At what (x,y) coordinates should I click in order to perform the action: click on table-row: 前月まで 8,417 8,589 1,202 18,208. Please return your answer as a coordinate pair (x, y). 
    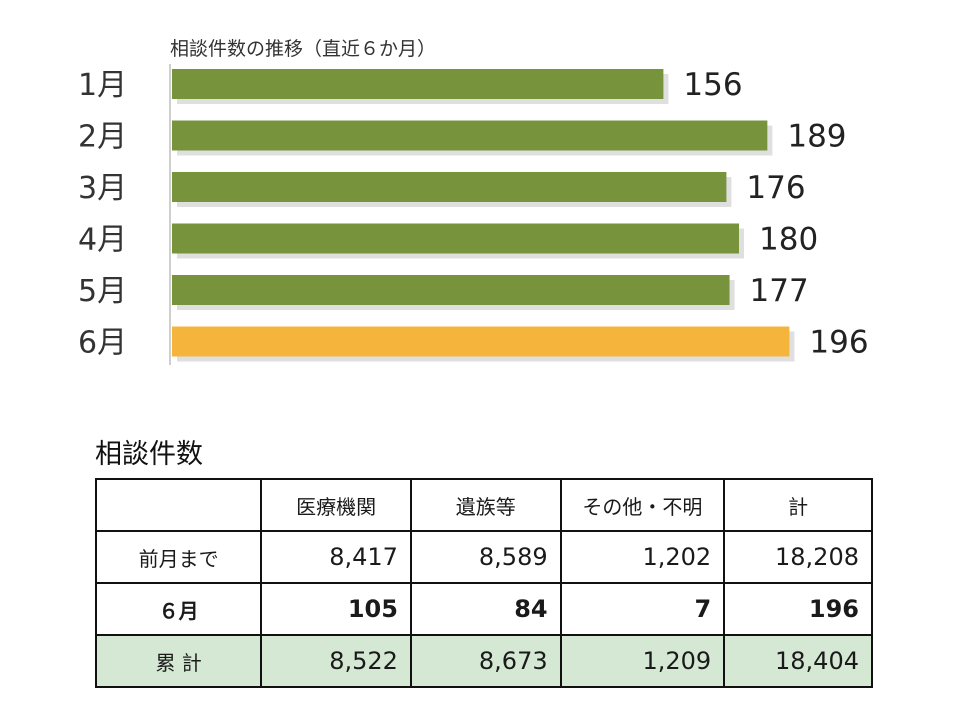
    Looking at the image, I should click on (483, 557).